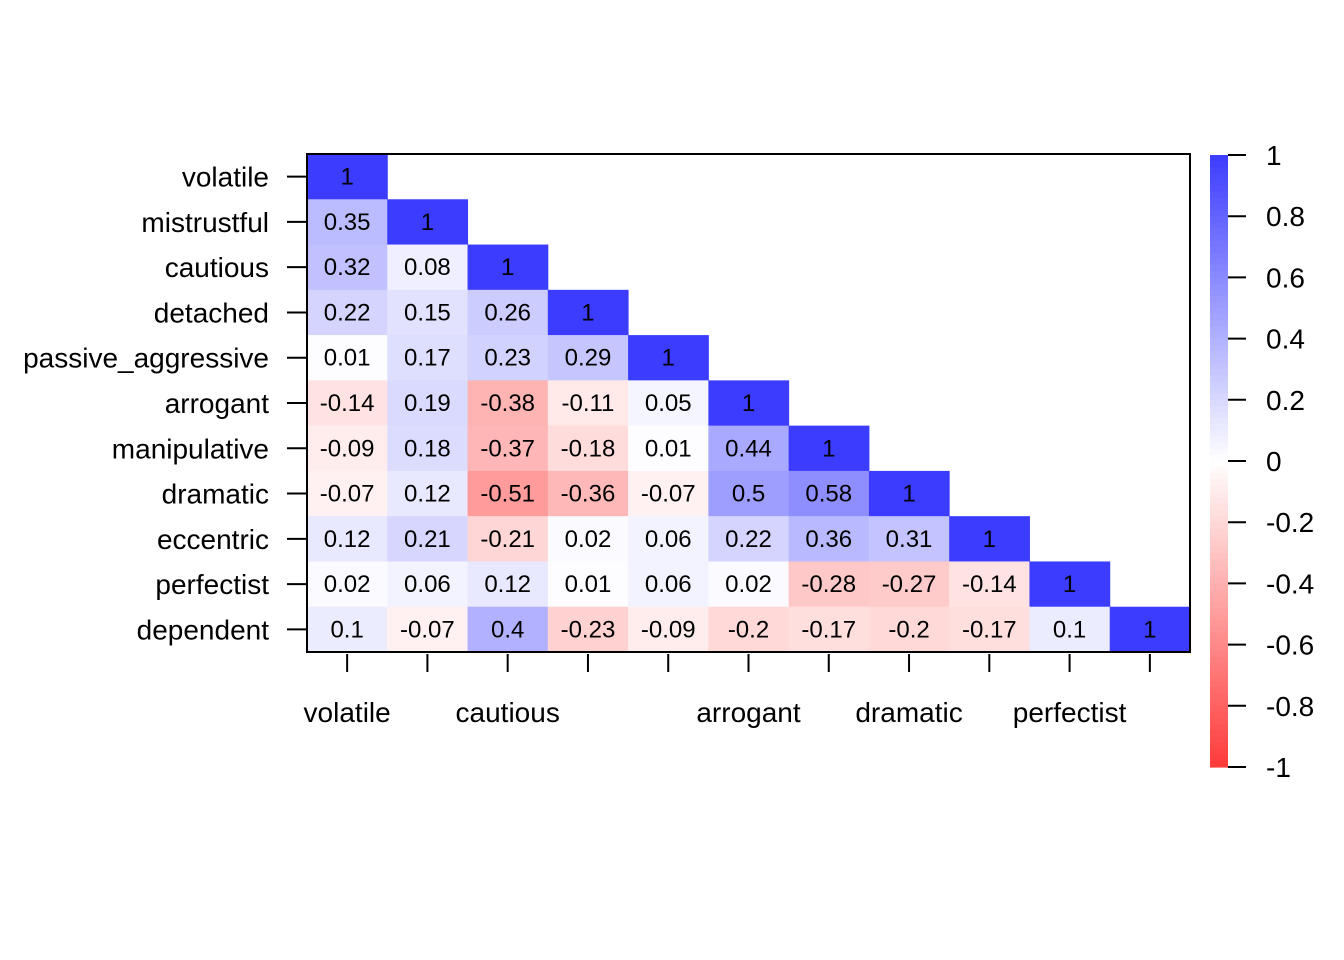  What do you see at coordinates (668, 448) in the screenshot?
I see `cell-value-label: 0.01` at bounding box center [668, 448].